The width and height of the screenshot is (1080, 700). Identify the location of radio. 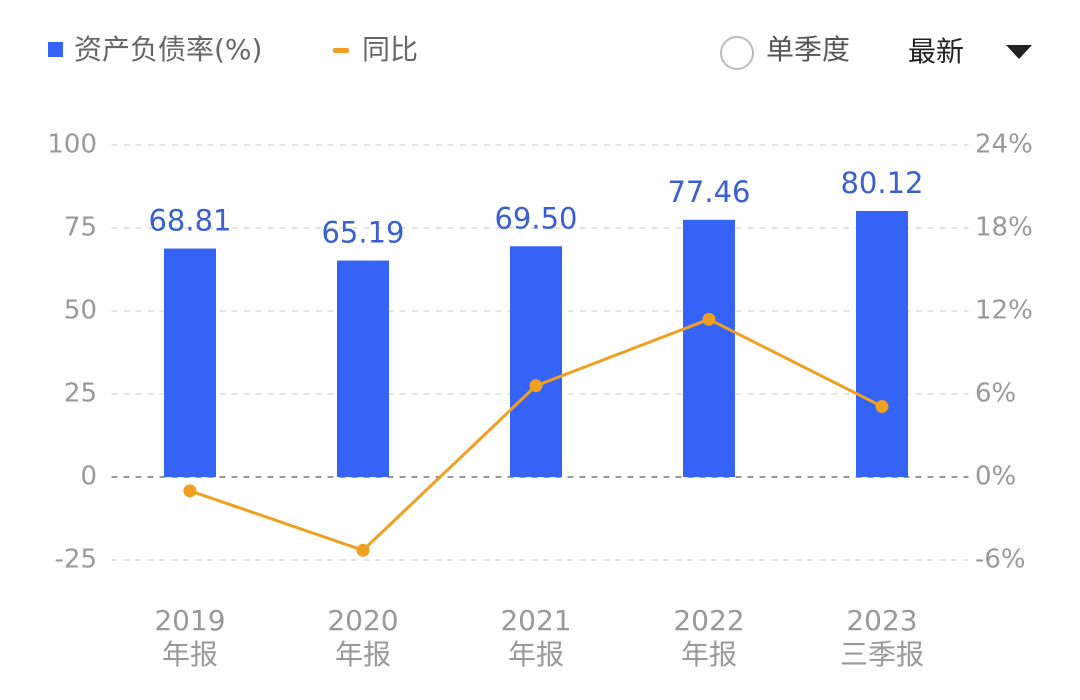
(737, 53).